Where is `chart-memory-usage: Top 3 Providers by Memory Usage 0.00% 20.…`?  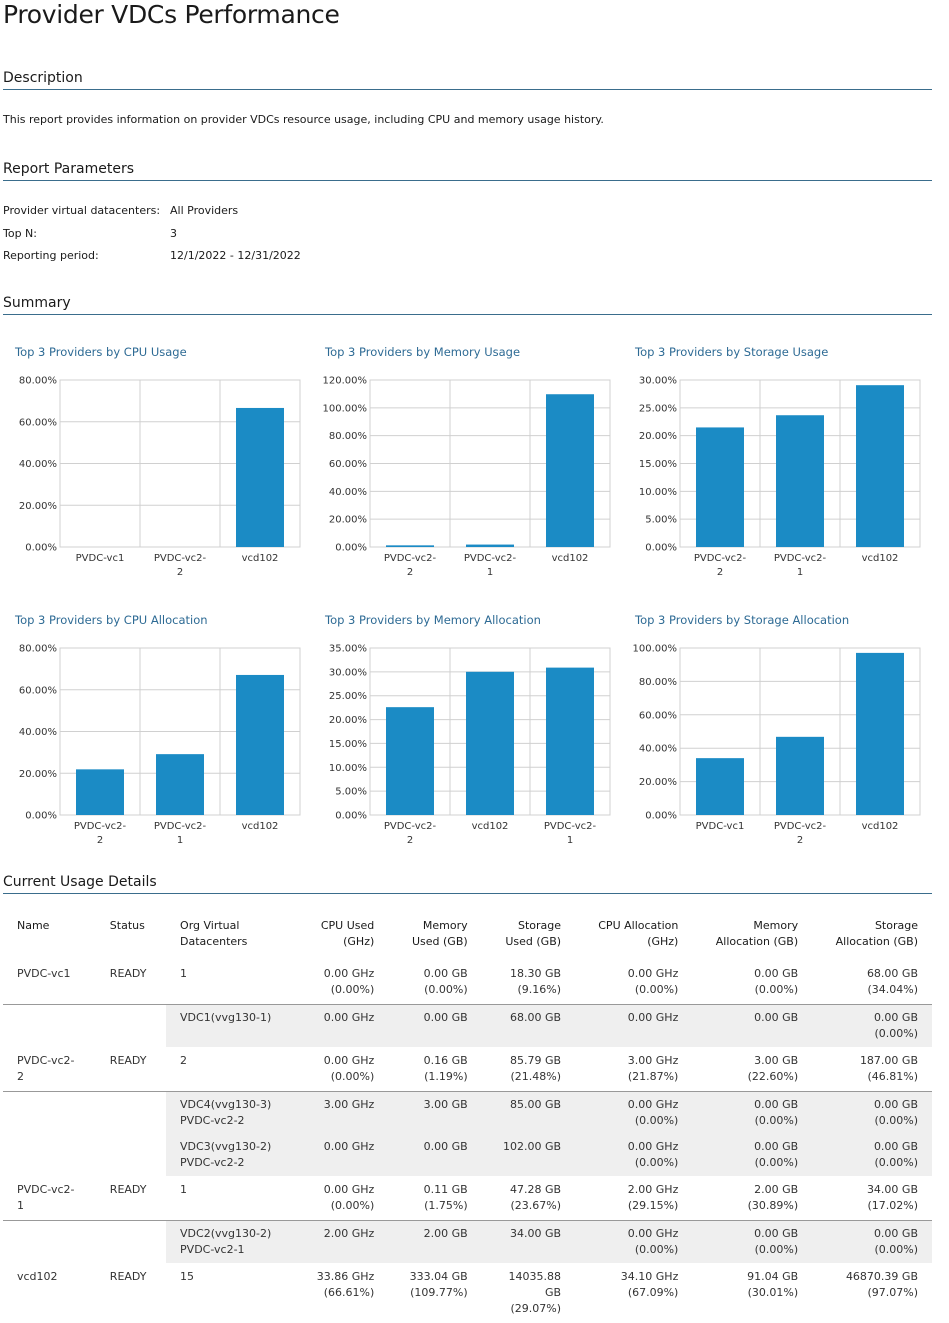
chart-memory-usage: Top 3 Providers by Memory Usage 0.00% 20.… is located at coordinates (463, 465).